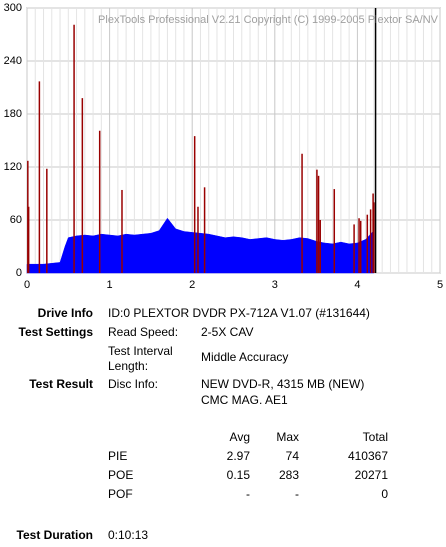 The height and width of the screenshot is (547, 446). Describe the element at coordinates (192, 285) in the screenshot. I see `x-tick-label: 2` at that location.